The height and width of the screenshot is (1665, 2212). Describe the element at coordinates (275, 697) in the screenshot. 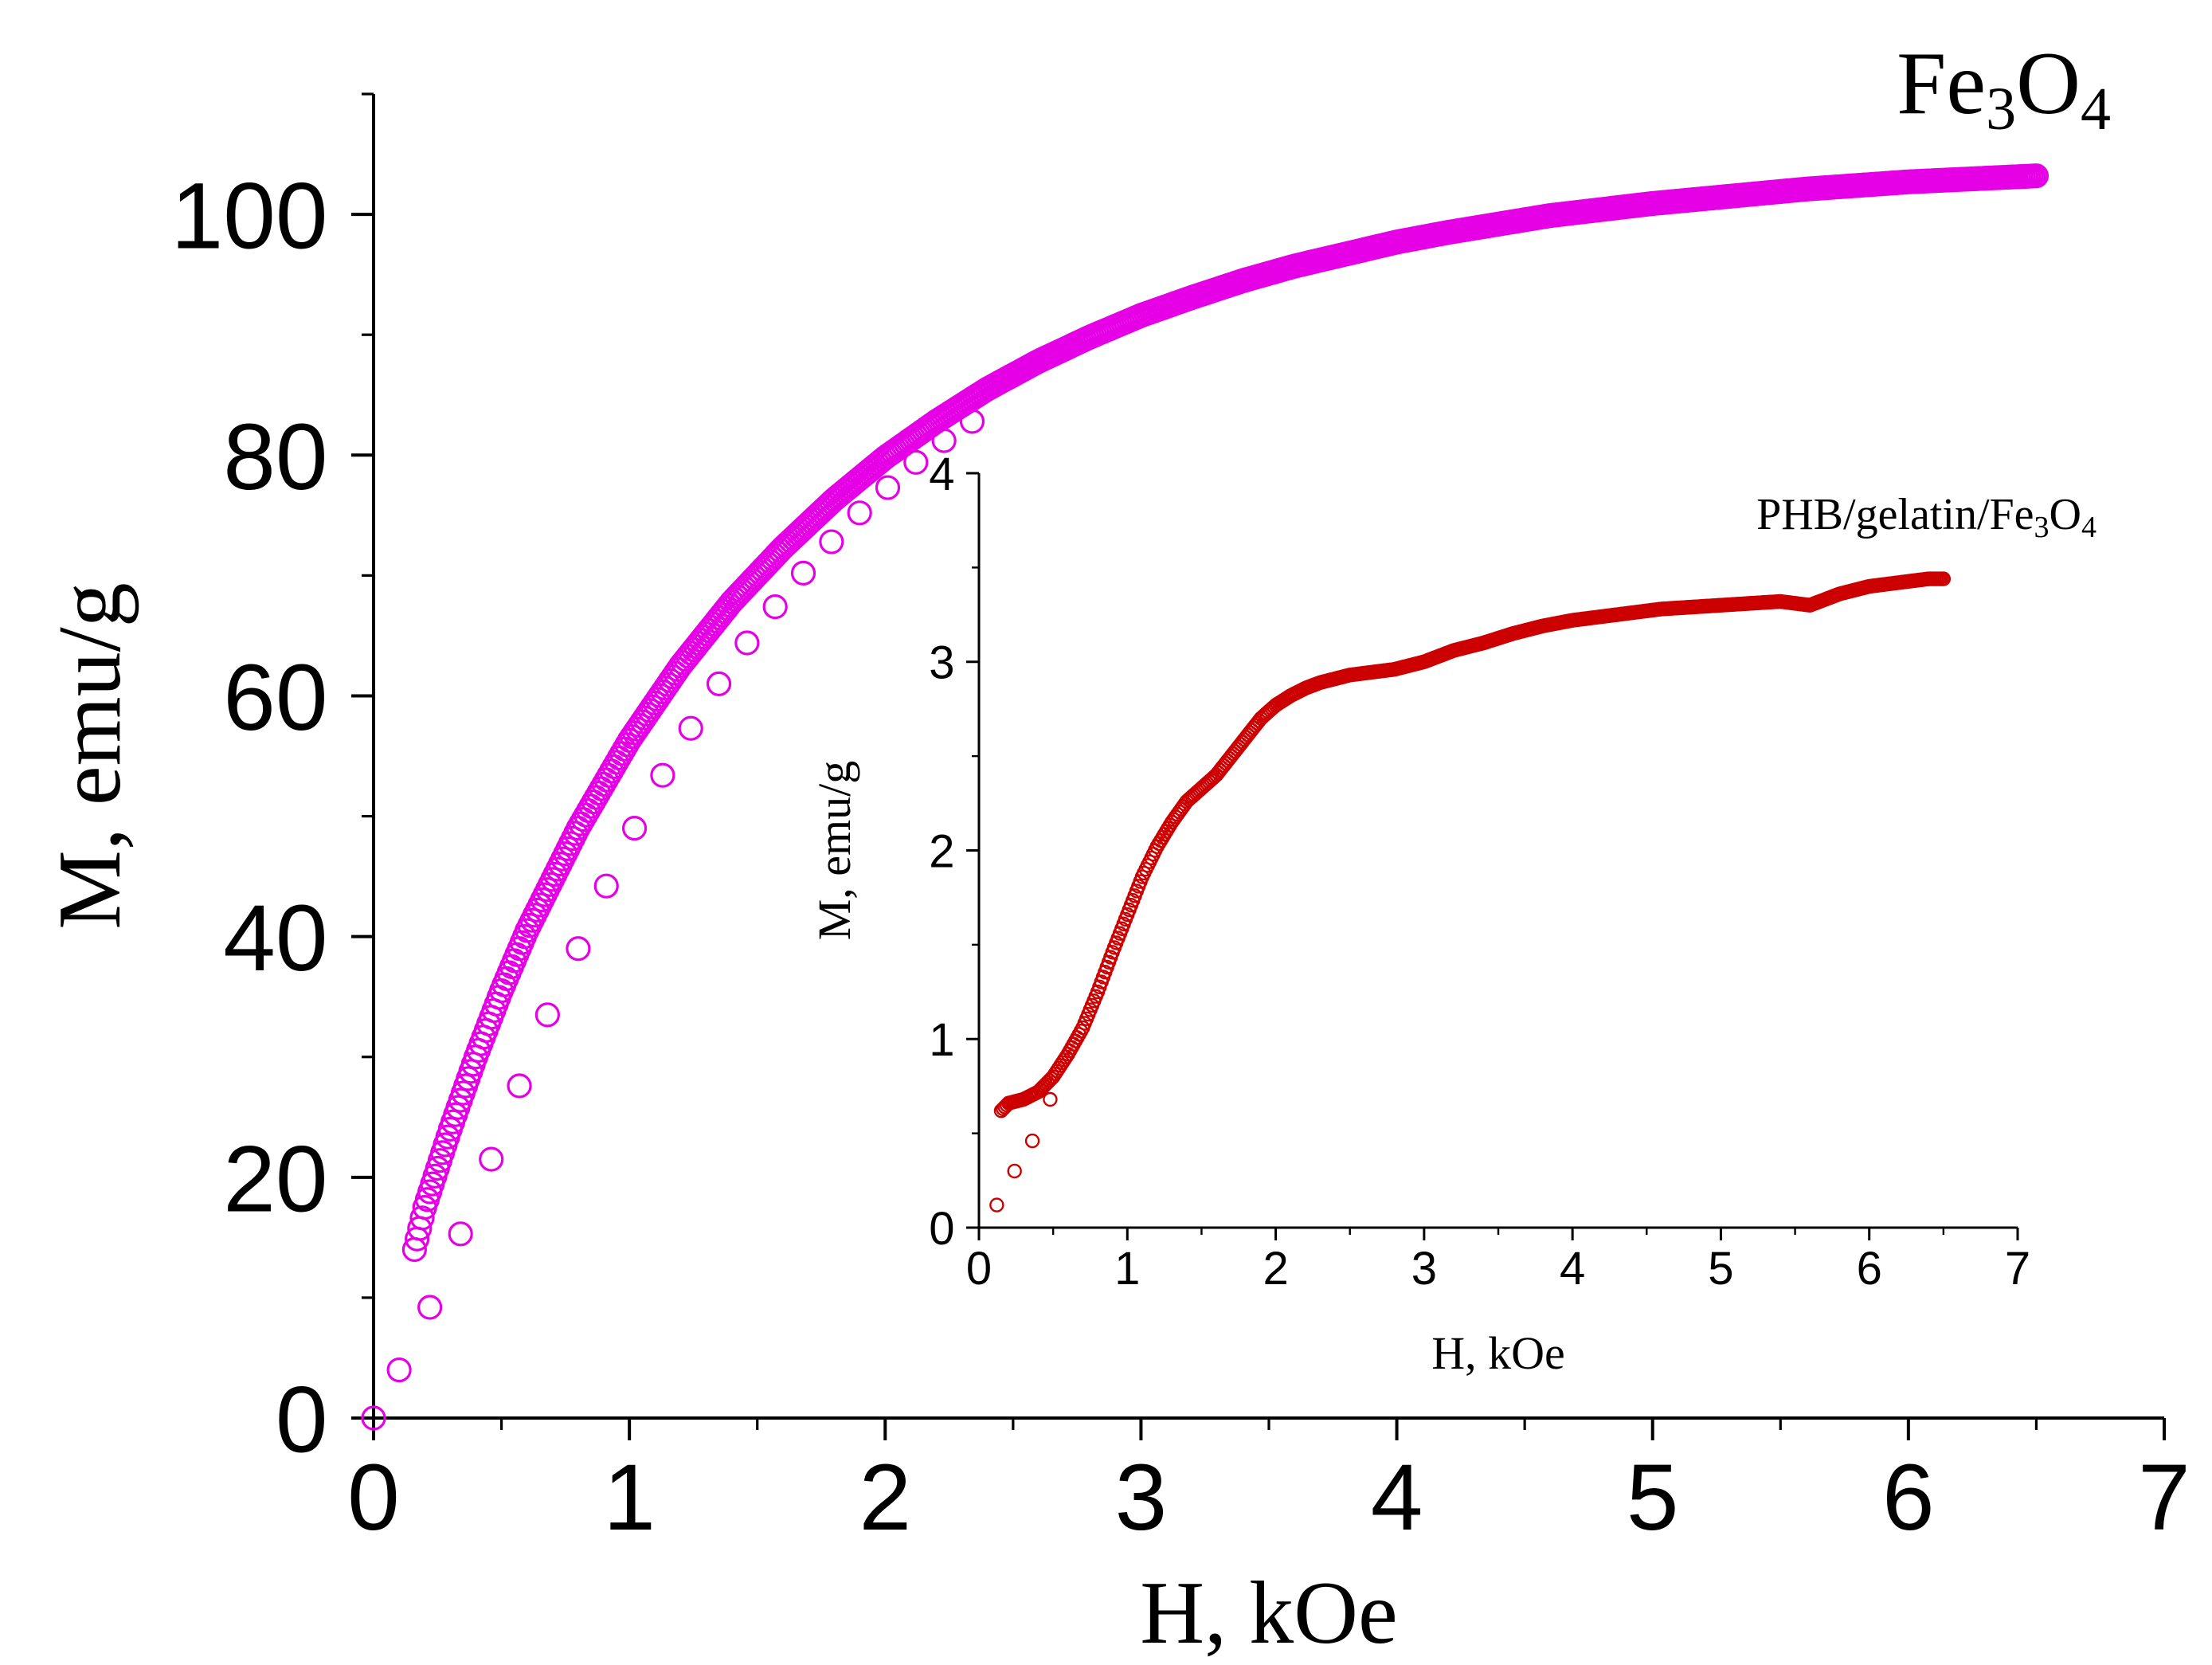

I see `y-tick-label: 60` at that location.